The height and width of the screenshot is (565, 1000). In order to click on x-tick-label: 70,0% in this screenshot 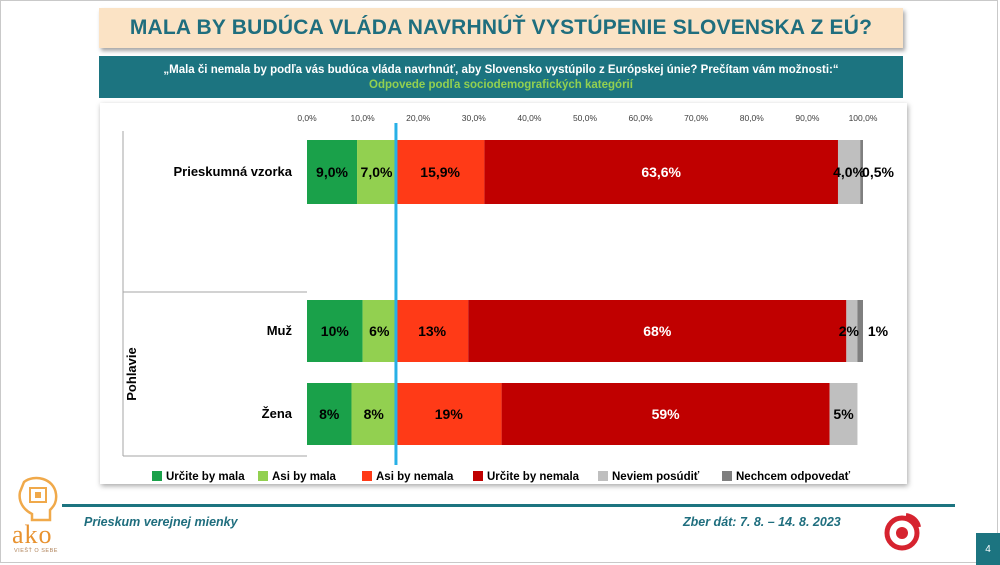, I will do `click(696, 118)`.